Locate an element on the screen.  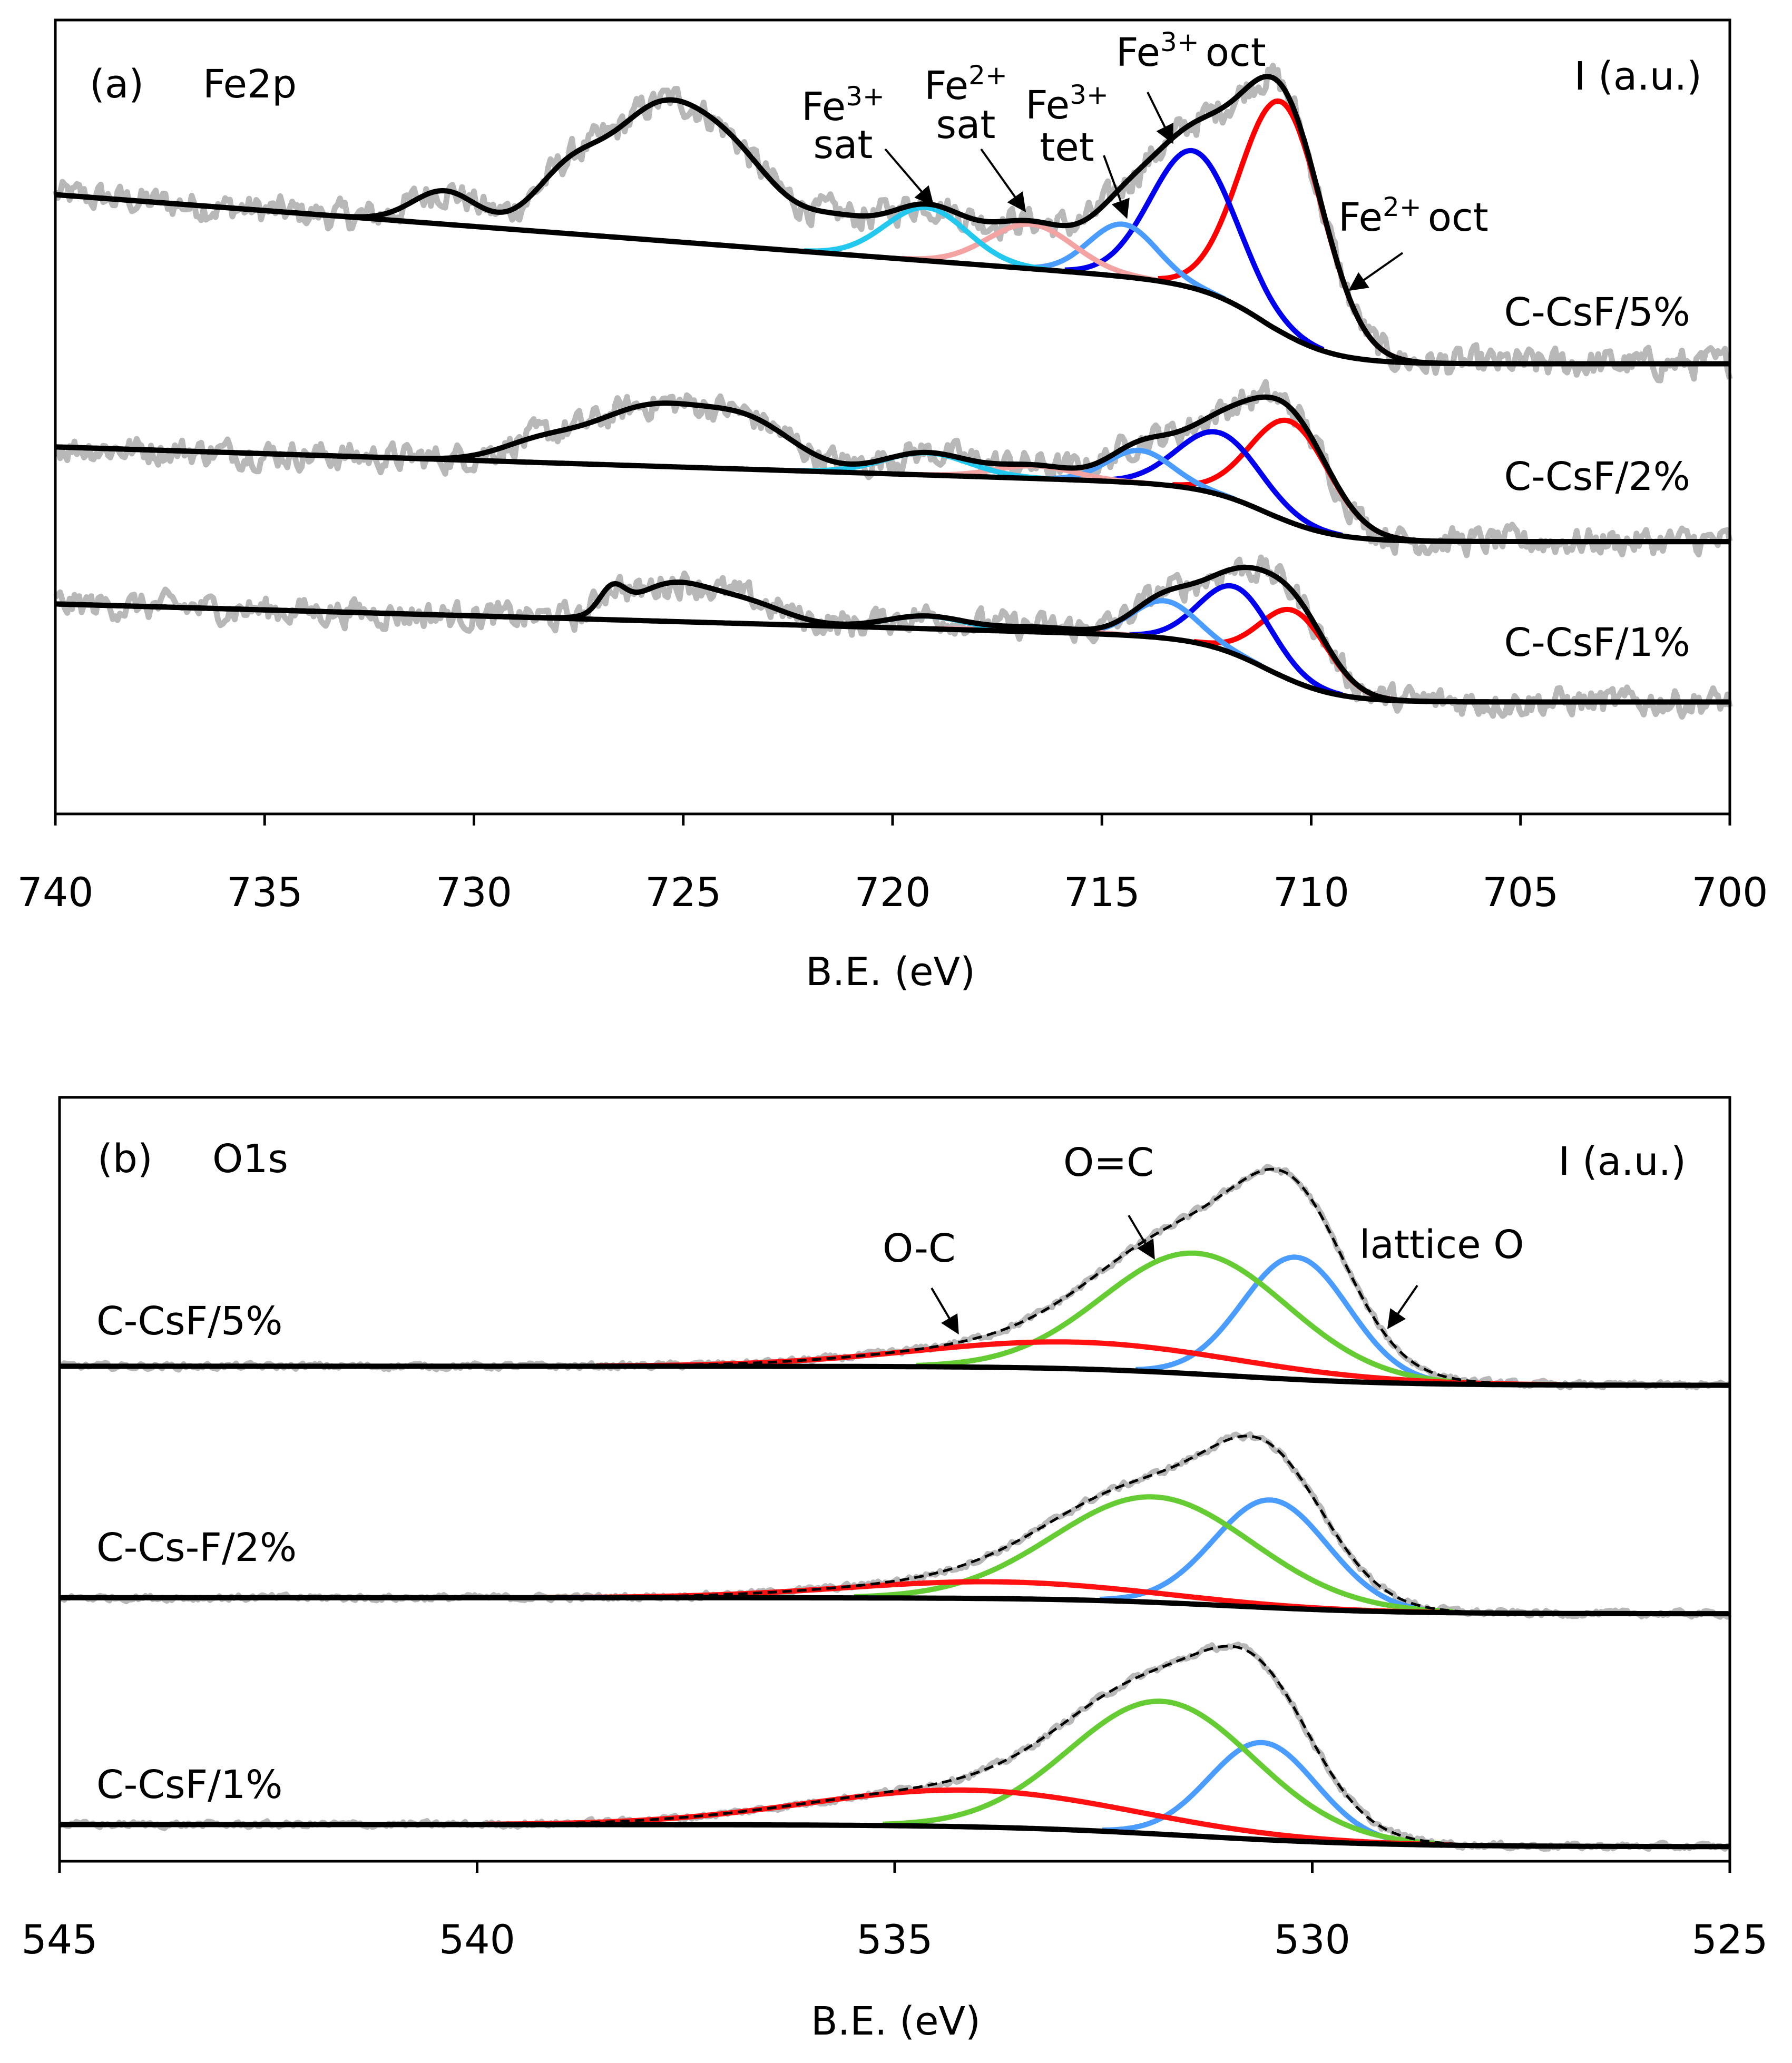
sample-label-a-2: C-CsF/2% is located at coordinates (1597, 476).